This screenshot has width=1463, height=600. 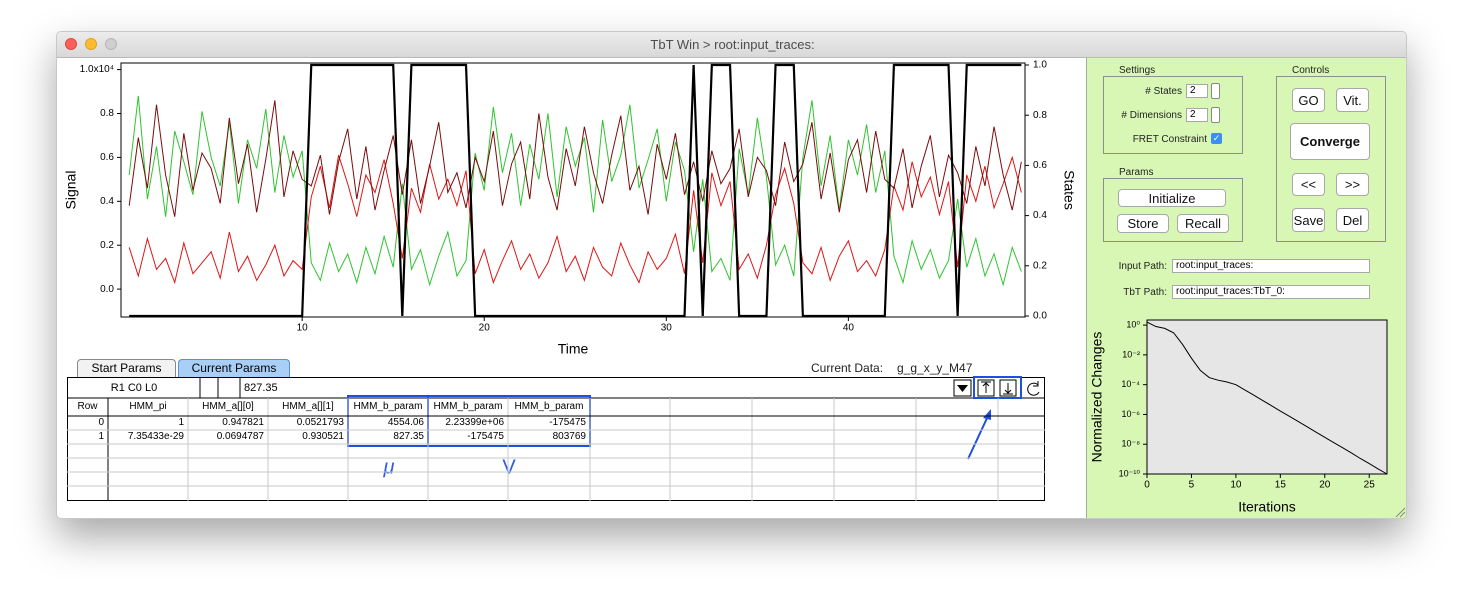 What do you see at coordinates (308, 406) in the screenshot?
I see `column-header: HMM_a[][1]` at bounding box center [308, 406].